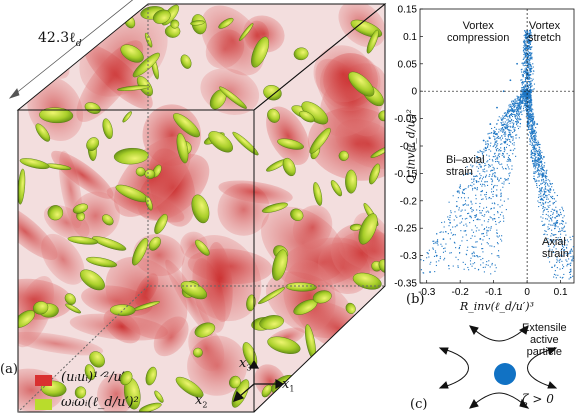  What do you see at coordinates (544, 340) in the screenshot?
I see `particle-title: Extensile active particle` at bounding box center [544, 340].